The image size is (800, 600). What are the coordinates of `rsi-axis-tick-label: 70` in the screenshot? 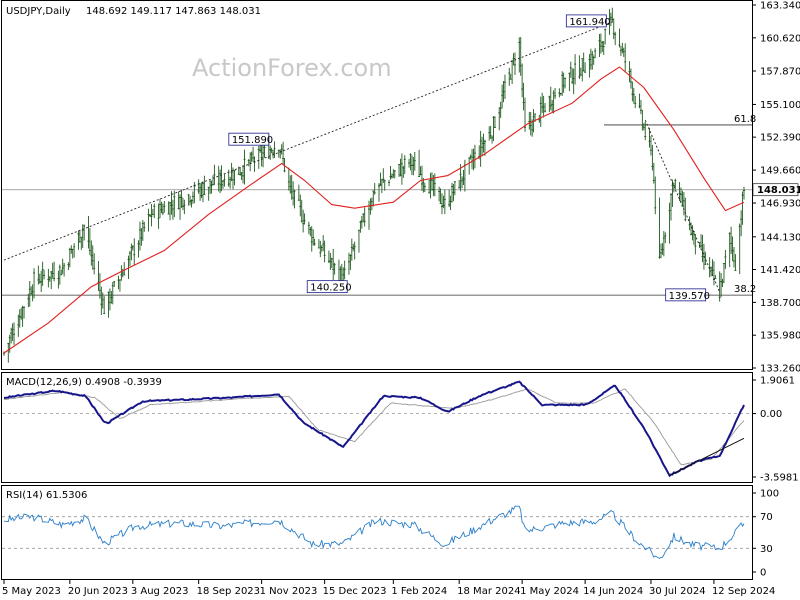 It's located at (766, 517).